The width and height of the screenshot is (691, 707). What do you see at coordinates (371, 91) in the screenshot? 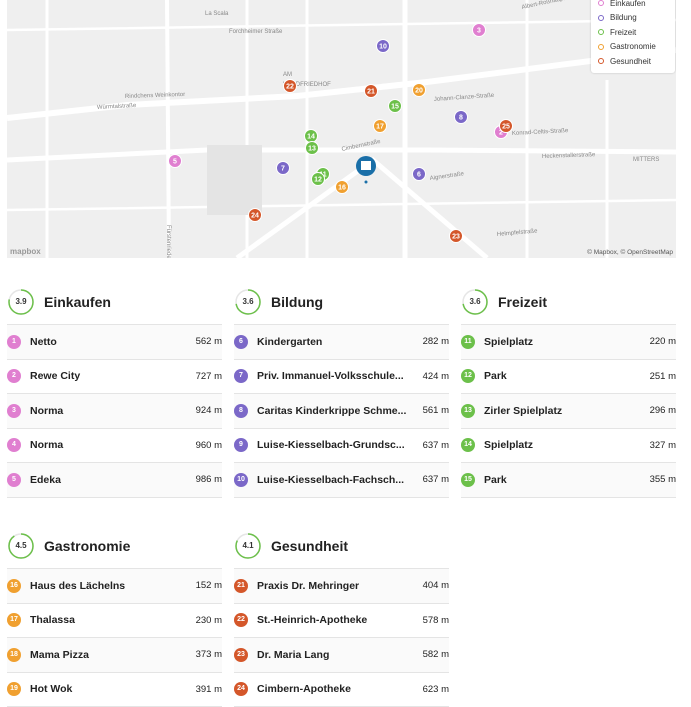
I see `map-marker: 21` at bounding box center [371, 91].